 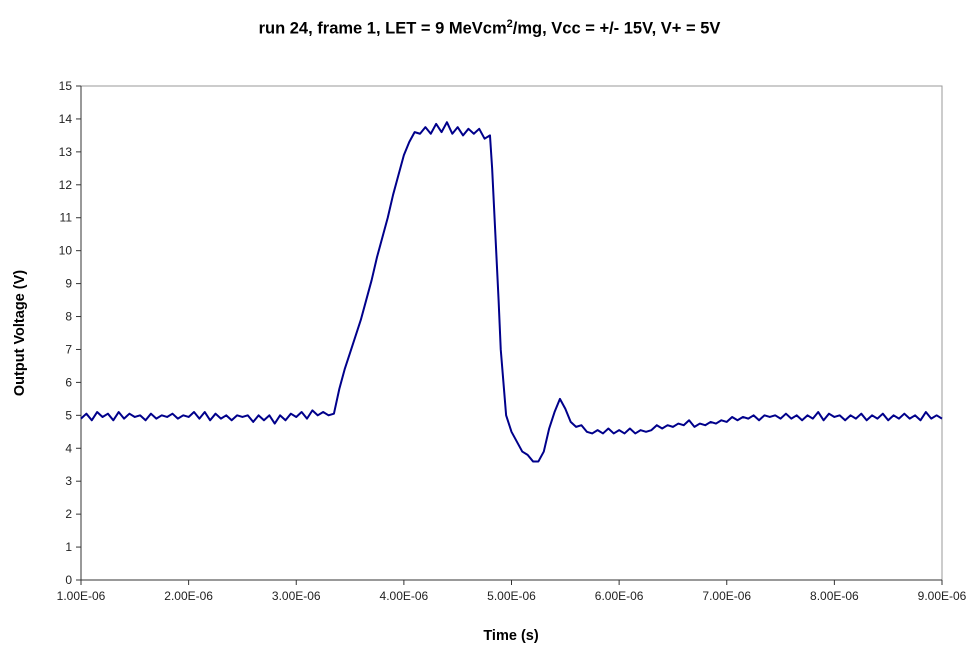 What do you see at coordinates (66, 185) in the screenshot?
I see `y-tick-label: 12` at bounding box center [66, 185].